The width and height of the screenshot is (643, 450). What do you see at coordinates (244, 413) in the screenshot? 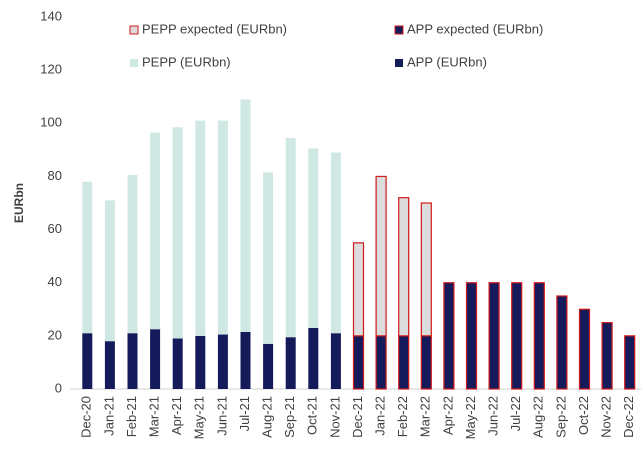
I see `x-tick-label: Jul-21` at bounding box center [244, 413].